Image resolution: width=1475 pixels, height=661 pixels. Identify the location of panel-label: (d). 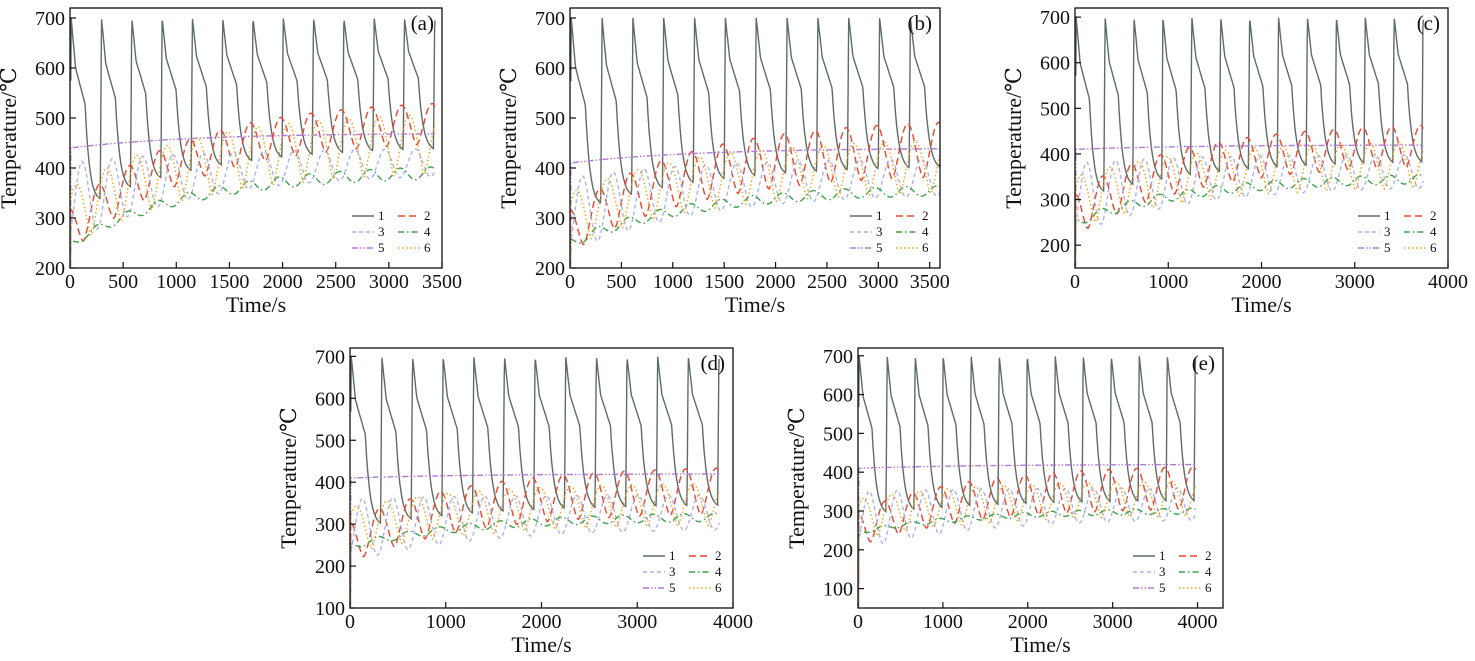
(713, 363).